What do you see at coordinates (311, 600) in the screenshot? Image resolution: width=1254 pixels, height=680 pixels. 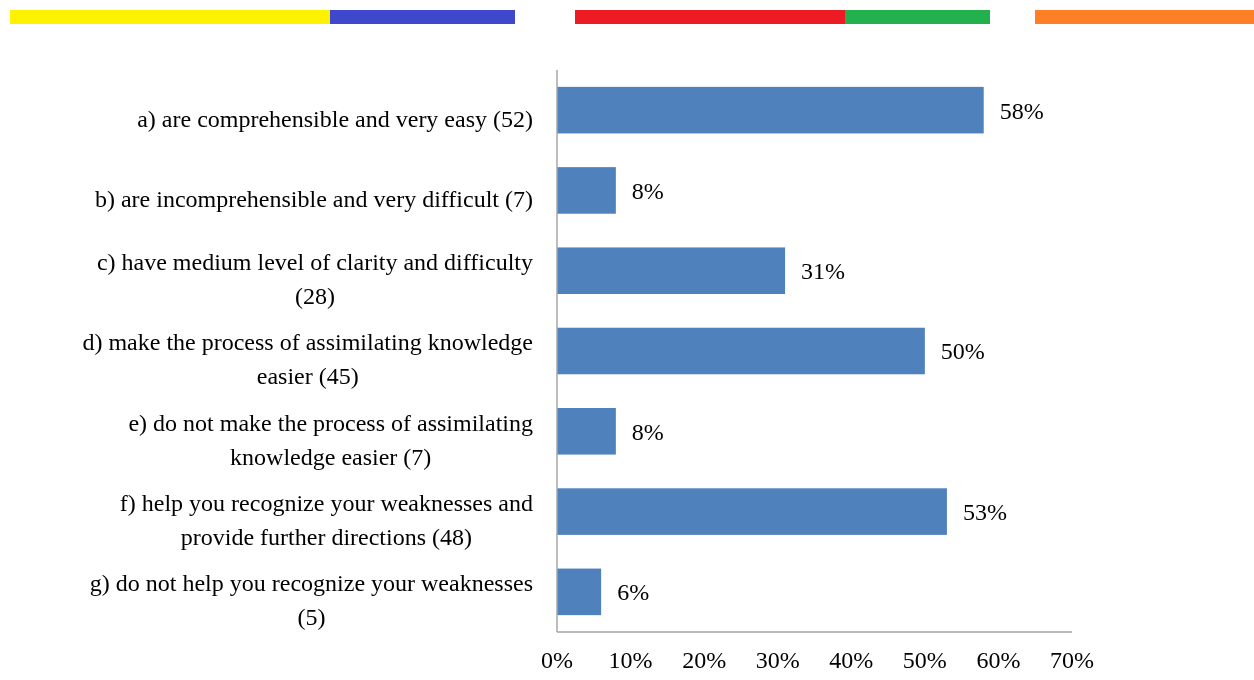 I see `y-tick-label: g) do not help you recognize your weaknesses (5)` at bounding box center [311, 600].